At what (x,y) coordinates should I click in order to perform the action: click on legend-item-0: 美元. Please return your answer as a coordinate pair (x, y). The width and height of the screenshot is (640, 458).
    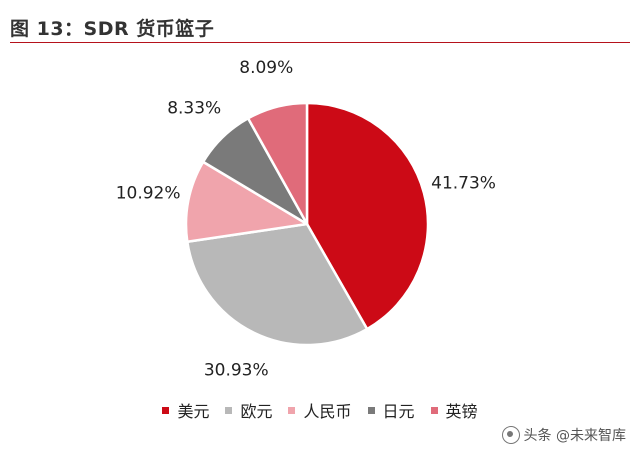
    Looking at the image, I should click on (185, 410).